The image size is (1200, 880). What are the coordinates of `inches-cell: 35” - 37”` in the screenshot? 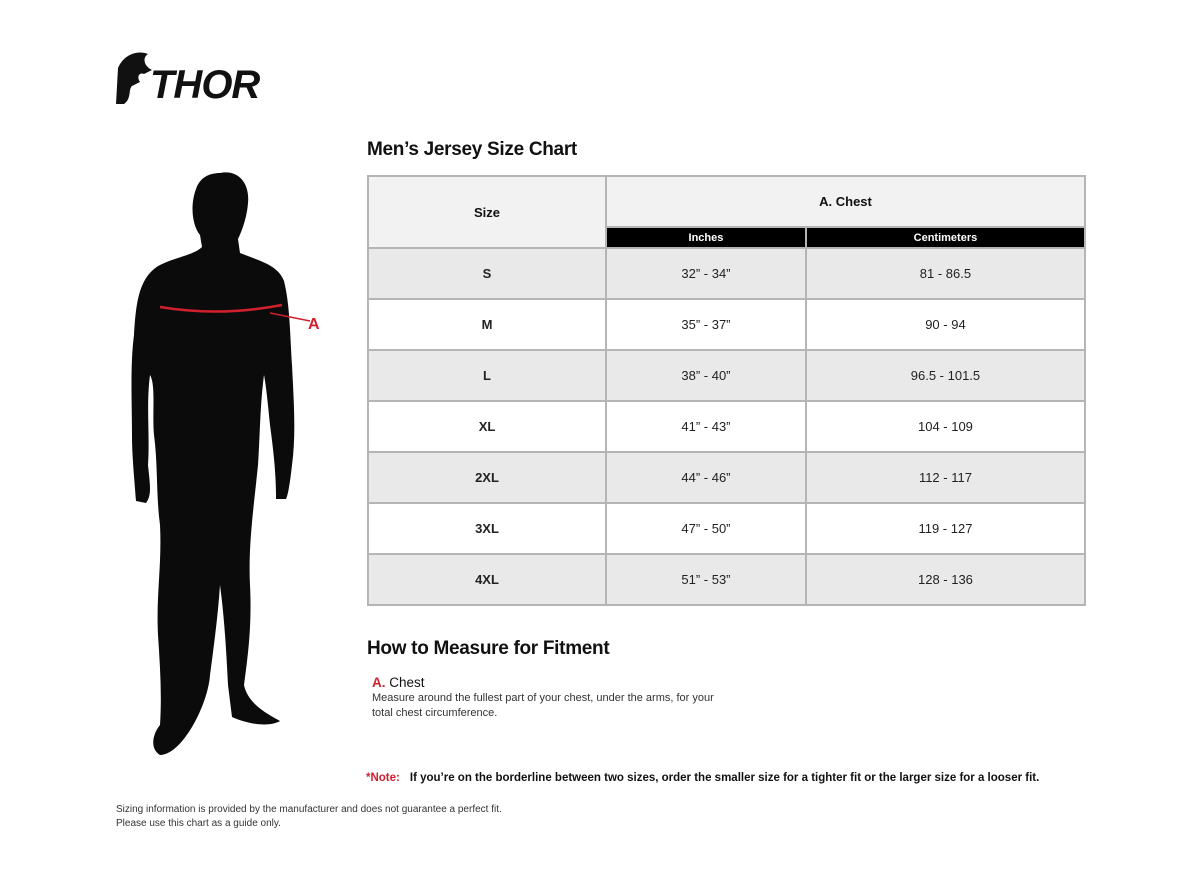 It's located at (706, 324).